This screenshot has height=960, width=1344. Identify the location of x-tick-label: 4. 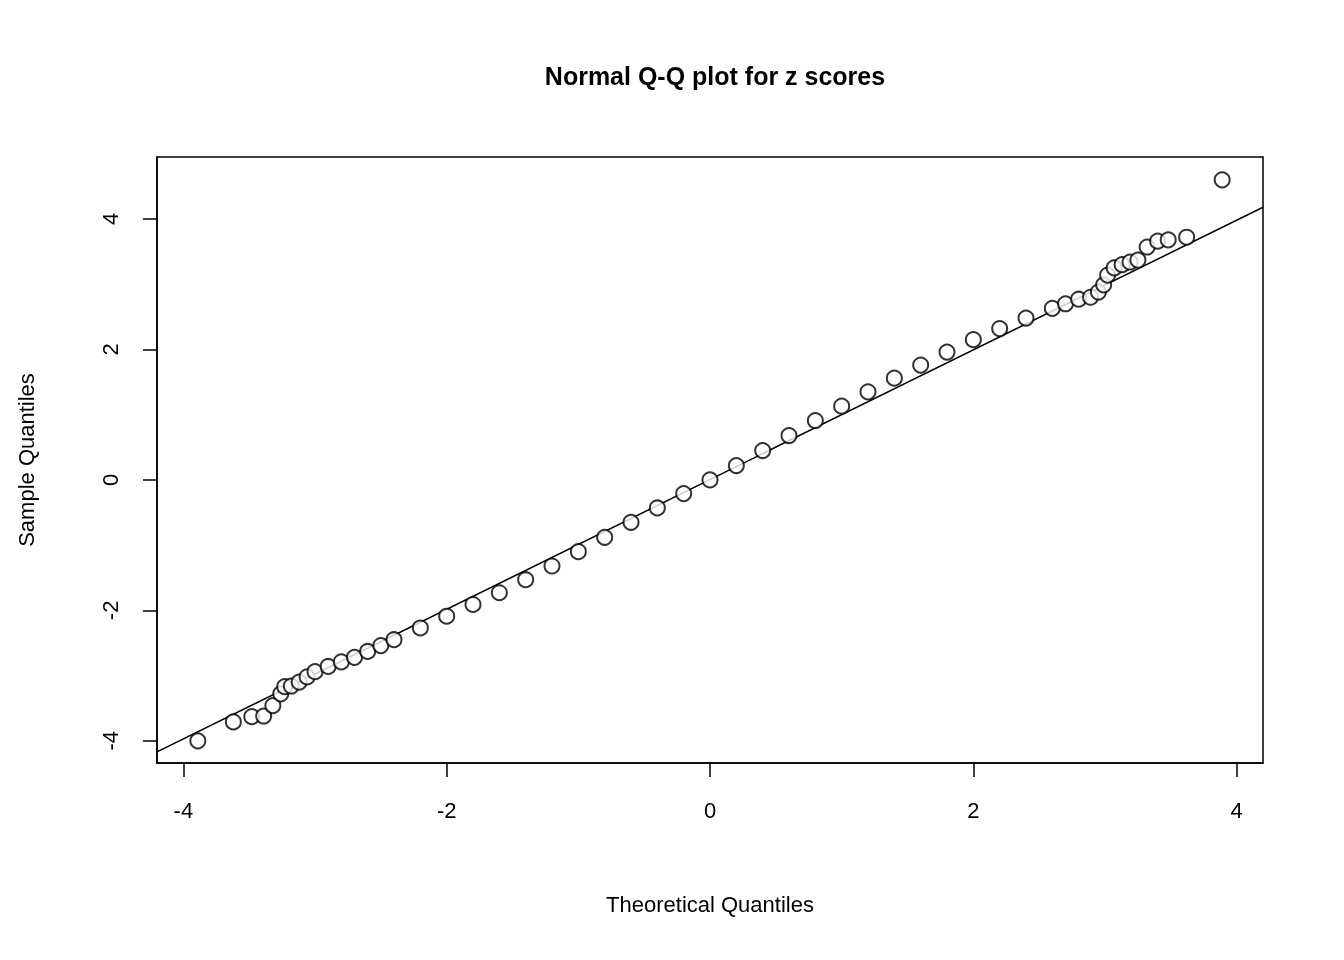
(1236, 810).